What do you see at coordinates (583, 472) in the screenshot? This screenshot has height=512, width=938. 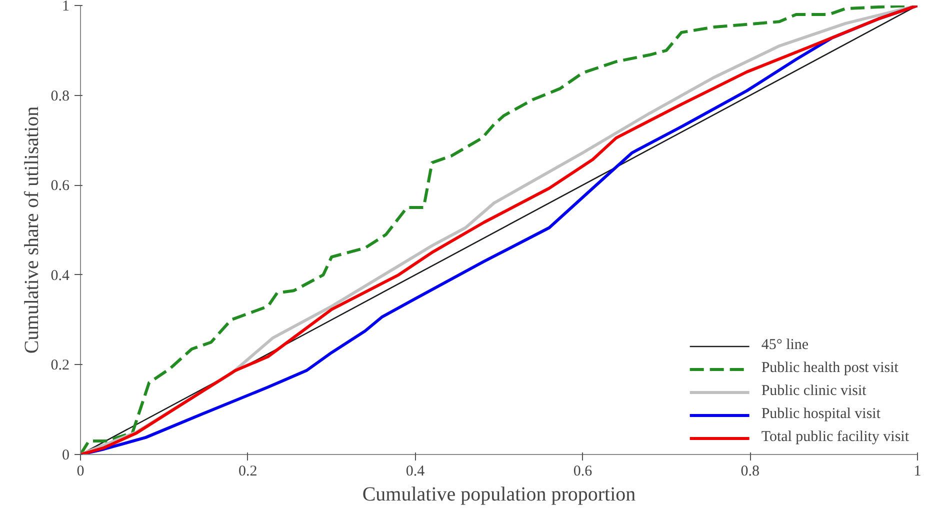 I see `x-tick-label: 0.6` at bounding box center [583, 472].